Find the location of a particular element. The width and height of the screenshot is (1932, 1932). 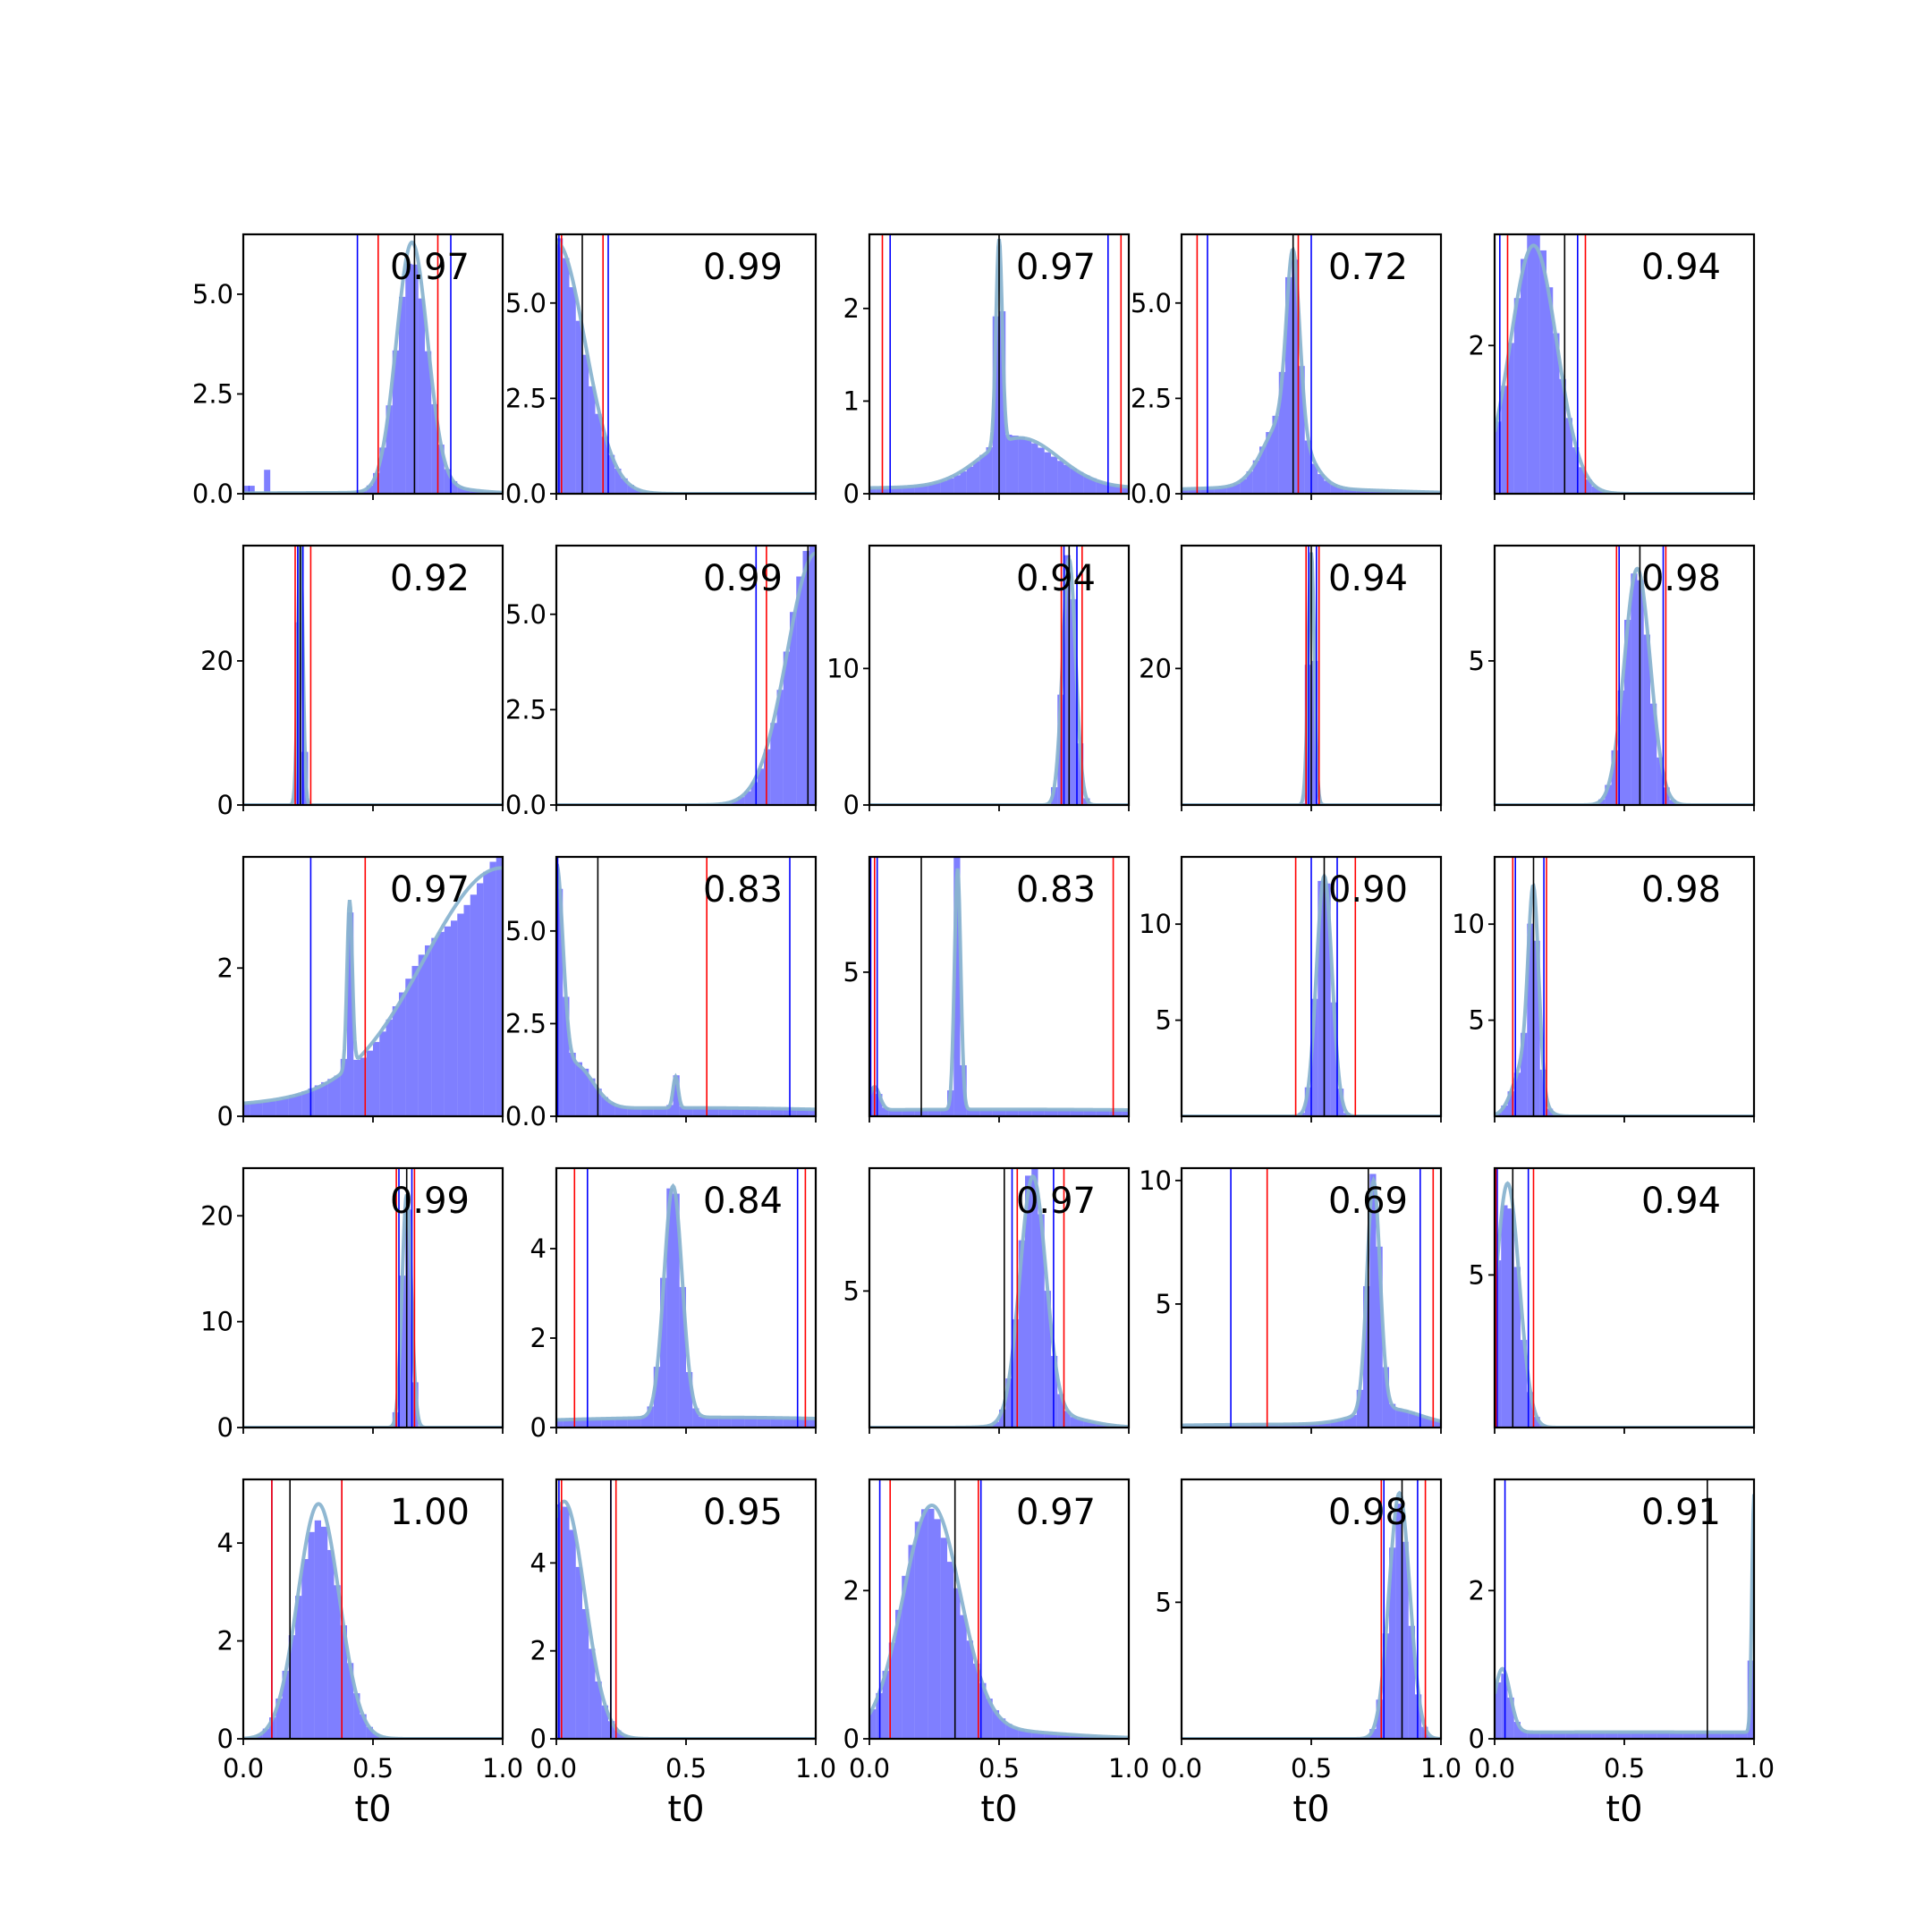

subplot-2-2: 50.83 is located at coordinates (987, 989).